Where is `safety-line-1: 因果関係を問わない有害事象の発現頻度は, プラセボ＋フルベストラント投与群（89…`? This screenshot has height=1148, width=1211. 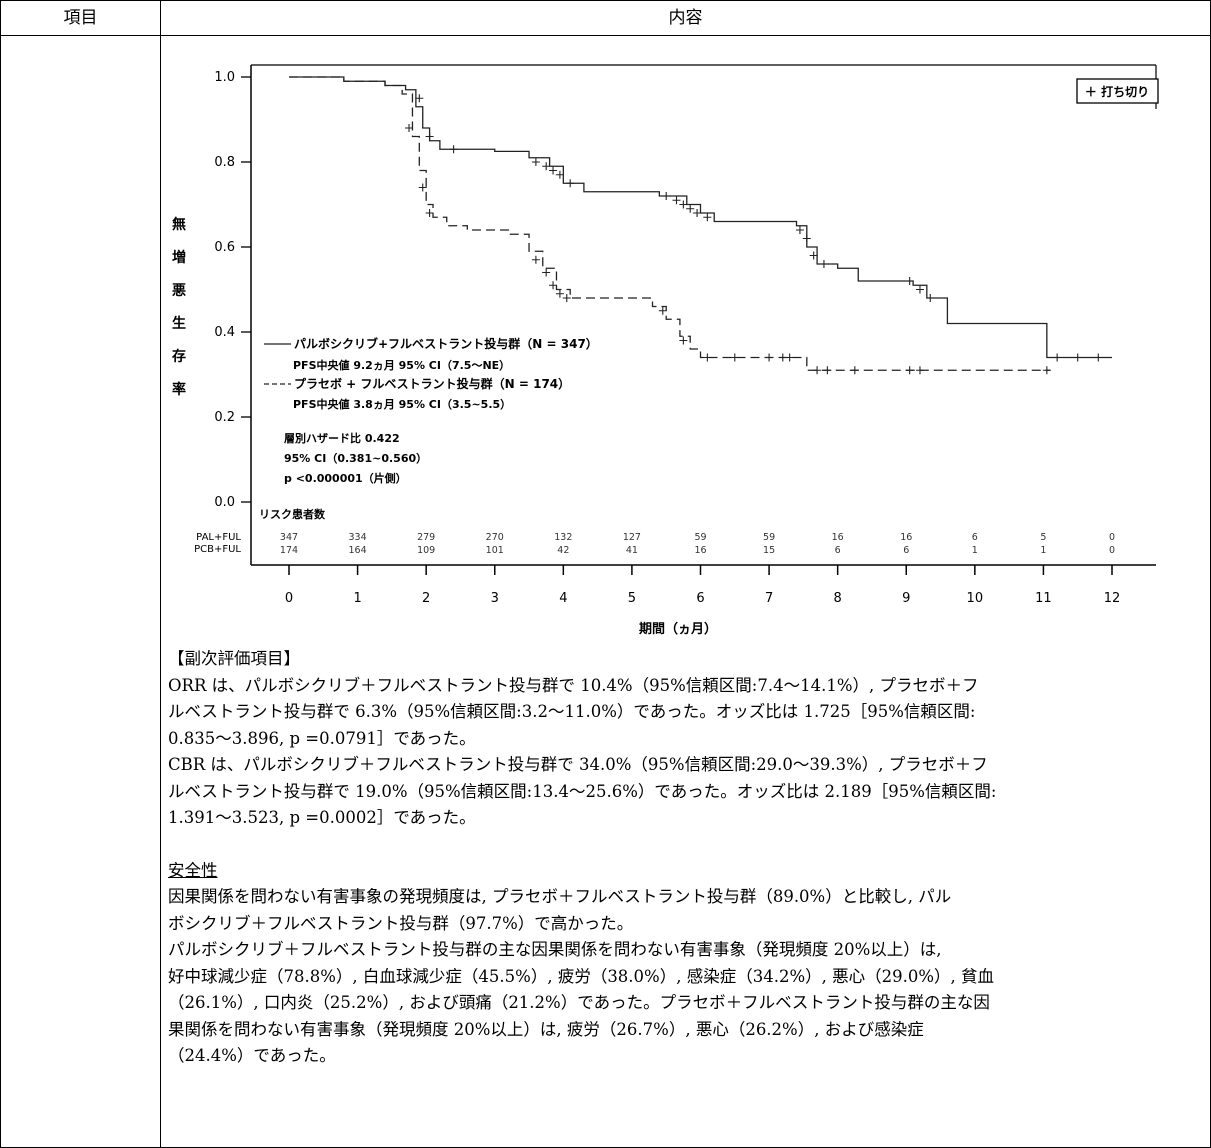 safety-line-1: 因果関係を問わない有害事象の発現頻度は, プラセボ＋フルベストラント投与群（89… is located at coordinates (560, 896).